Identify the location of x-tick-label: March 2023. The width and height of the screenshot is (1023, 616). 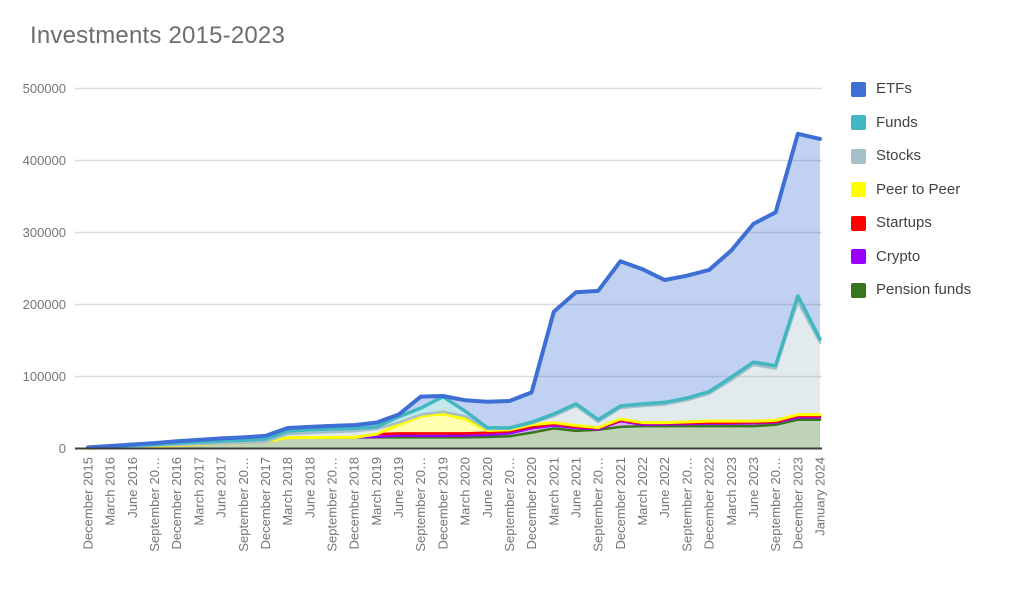
(731, 491).